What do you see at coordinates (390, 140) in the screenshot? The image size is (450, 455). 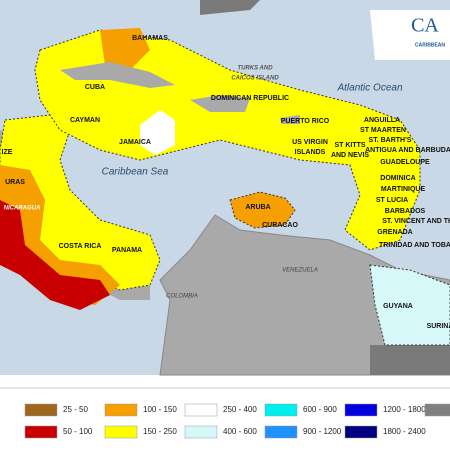 I see `place-label: ST. BARTH'S` at bounding box center [390, 140].